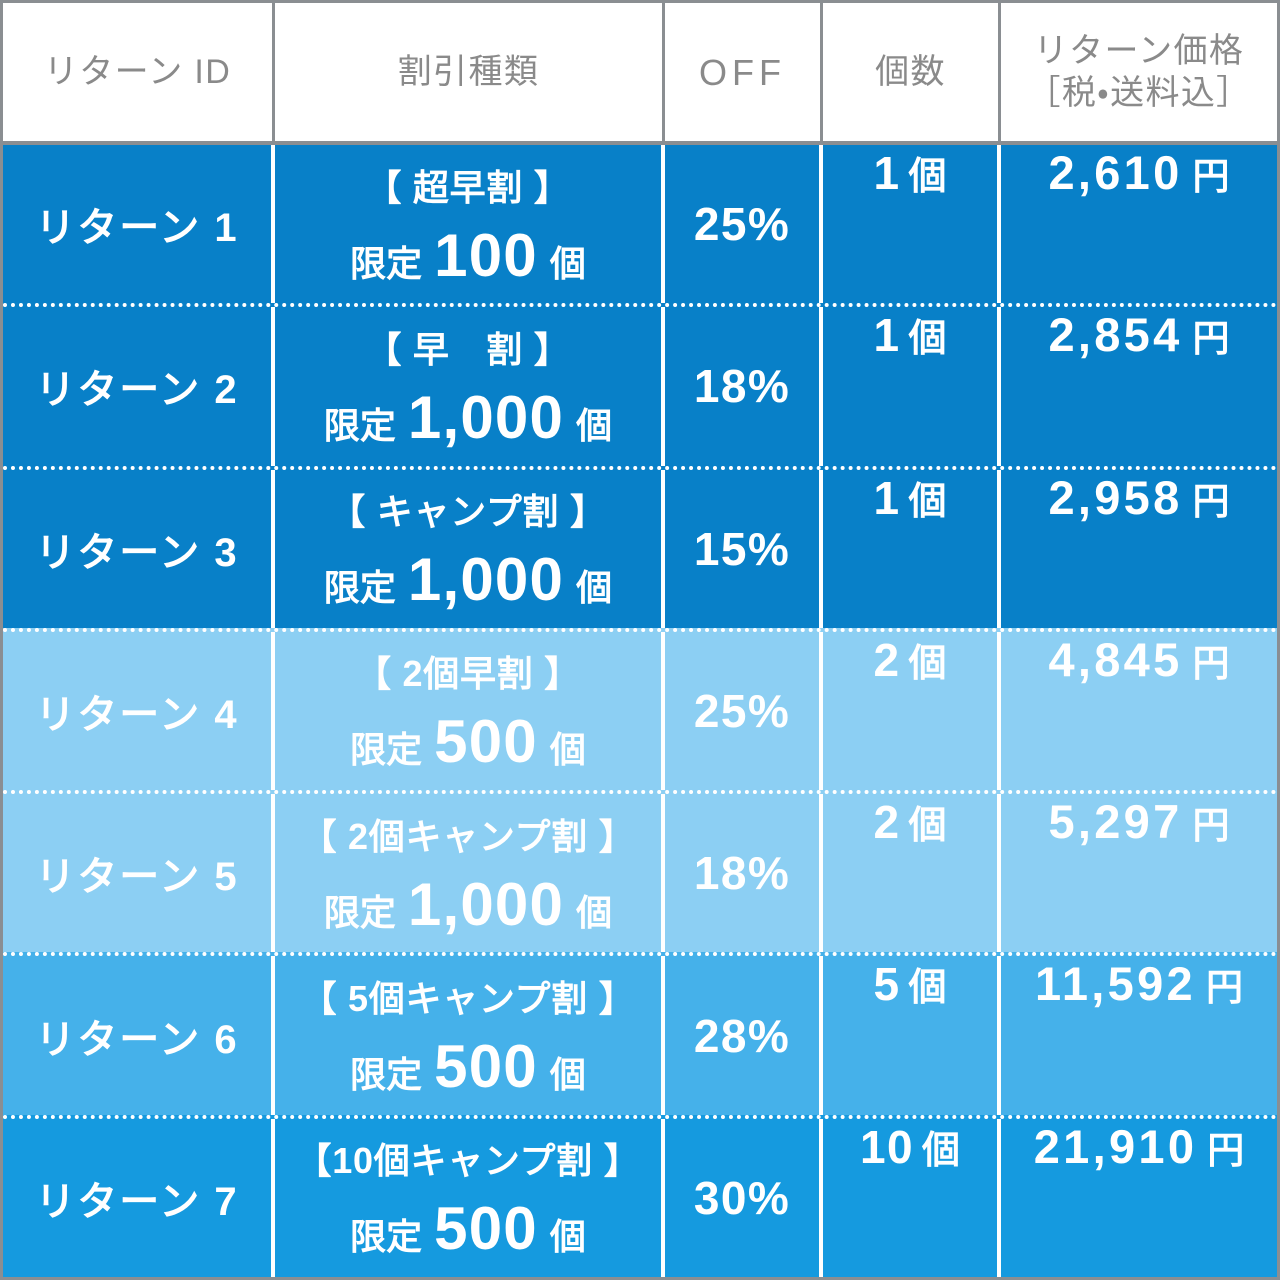 The image size is (1280, 1280). I want to click on table-row-return-1: リターン 1 【 超早割 】 限定 100 個 25% 1 個 2,610 円, so click(640, 224).